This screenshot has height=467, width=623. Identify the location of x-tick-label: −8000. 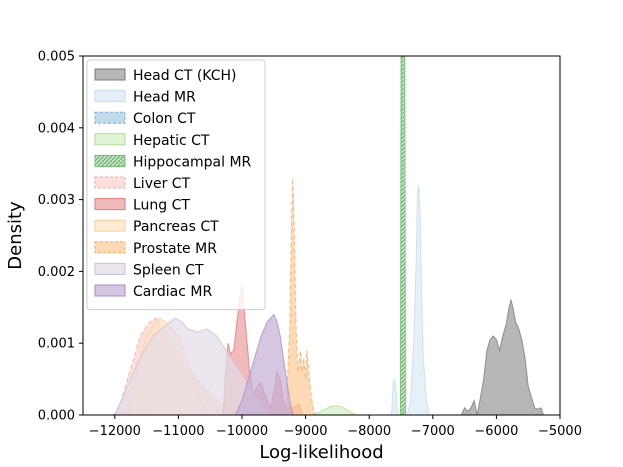
(369, 431).